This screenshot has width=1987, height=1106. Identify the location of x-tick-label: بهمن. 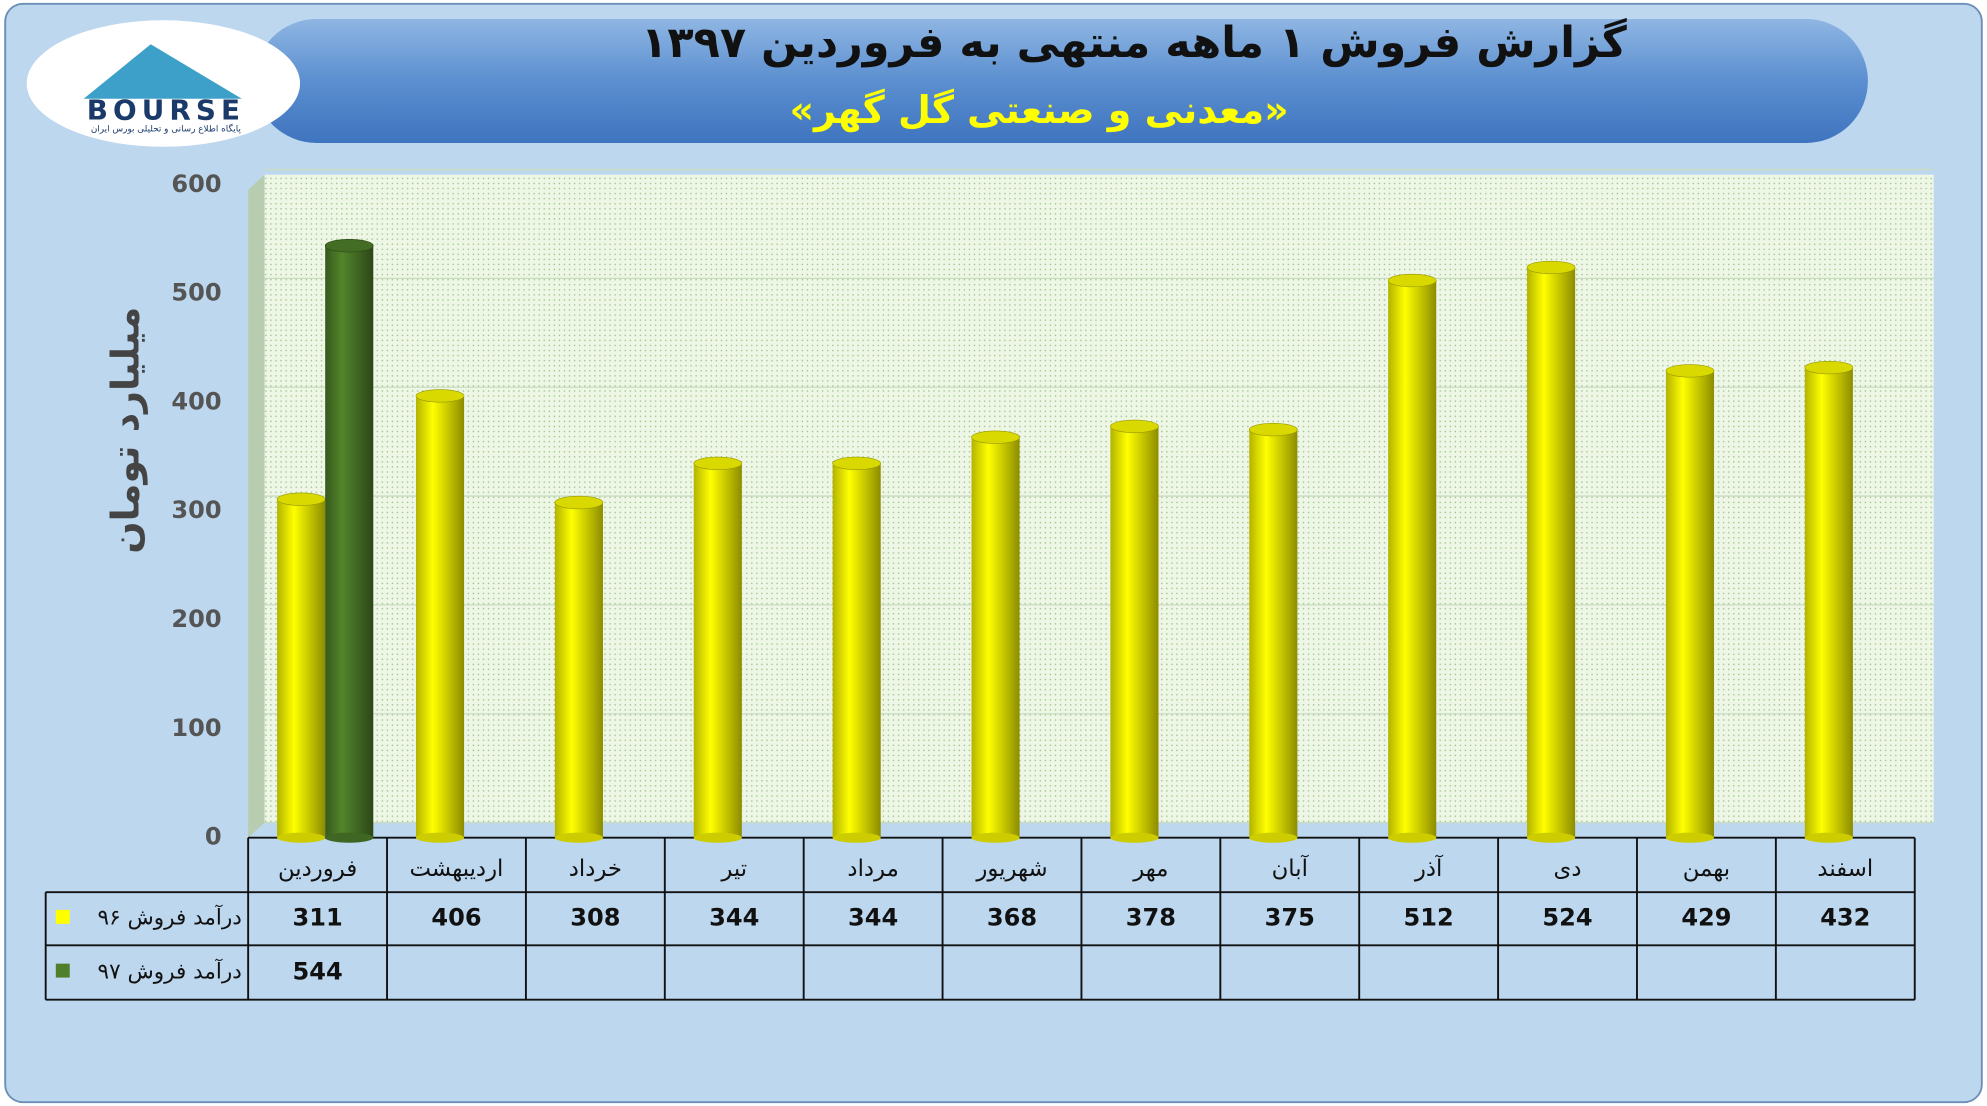
(1706, 869).